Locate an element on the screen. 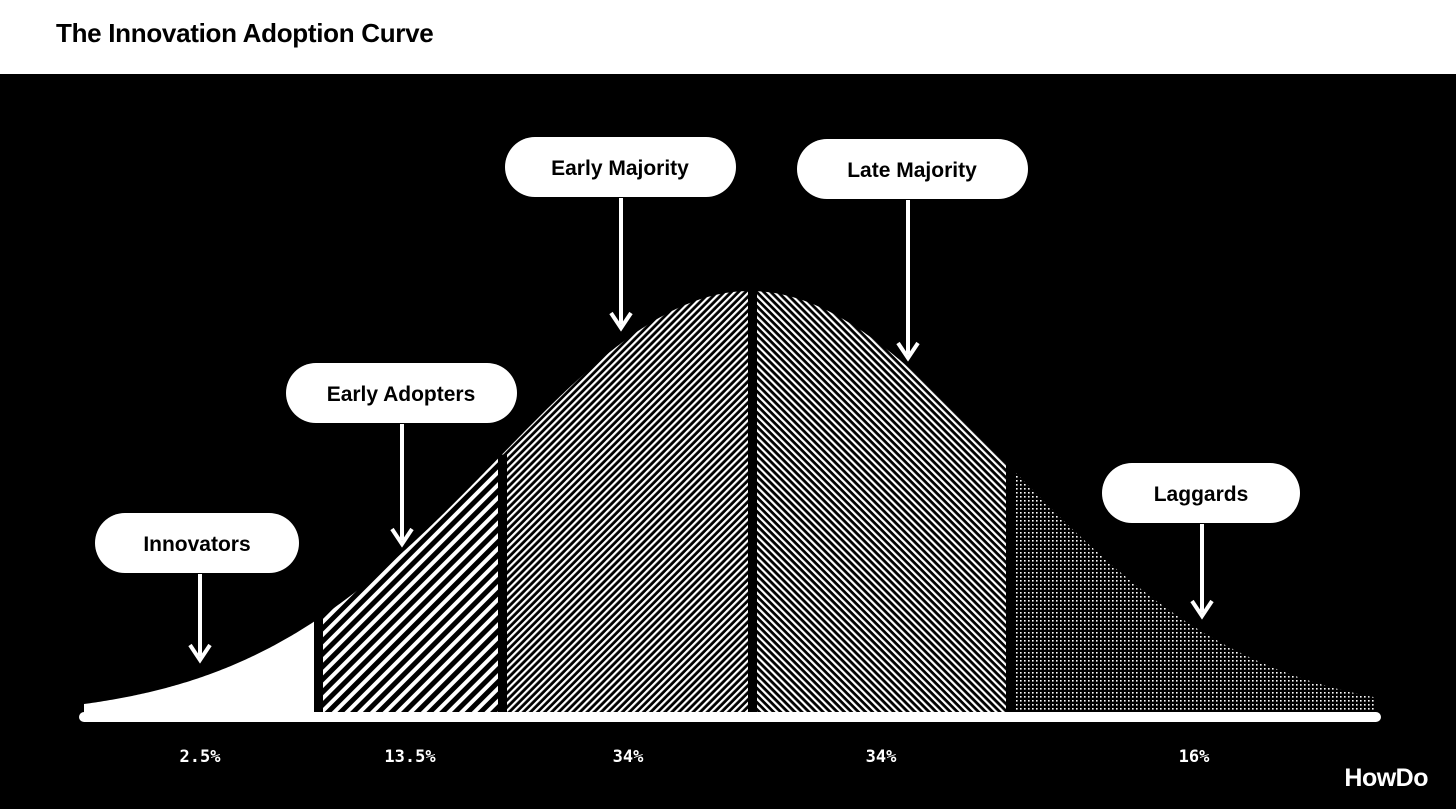 The image size is (1456, 809). percent-label-laggards: 16% is located at coordinates (1194, 757).